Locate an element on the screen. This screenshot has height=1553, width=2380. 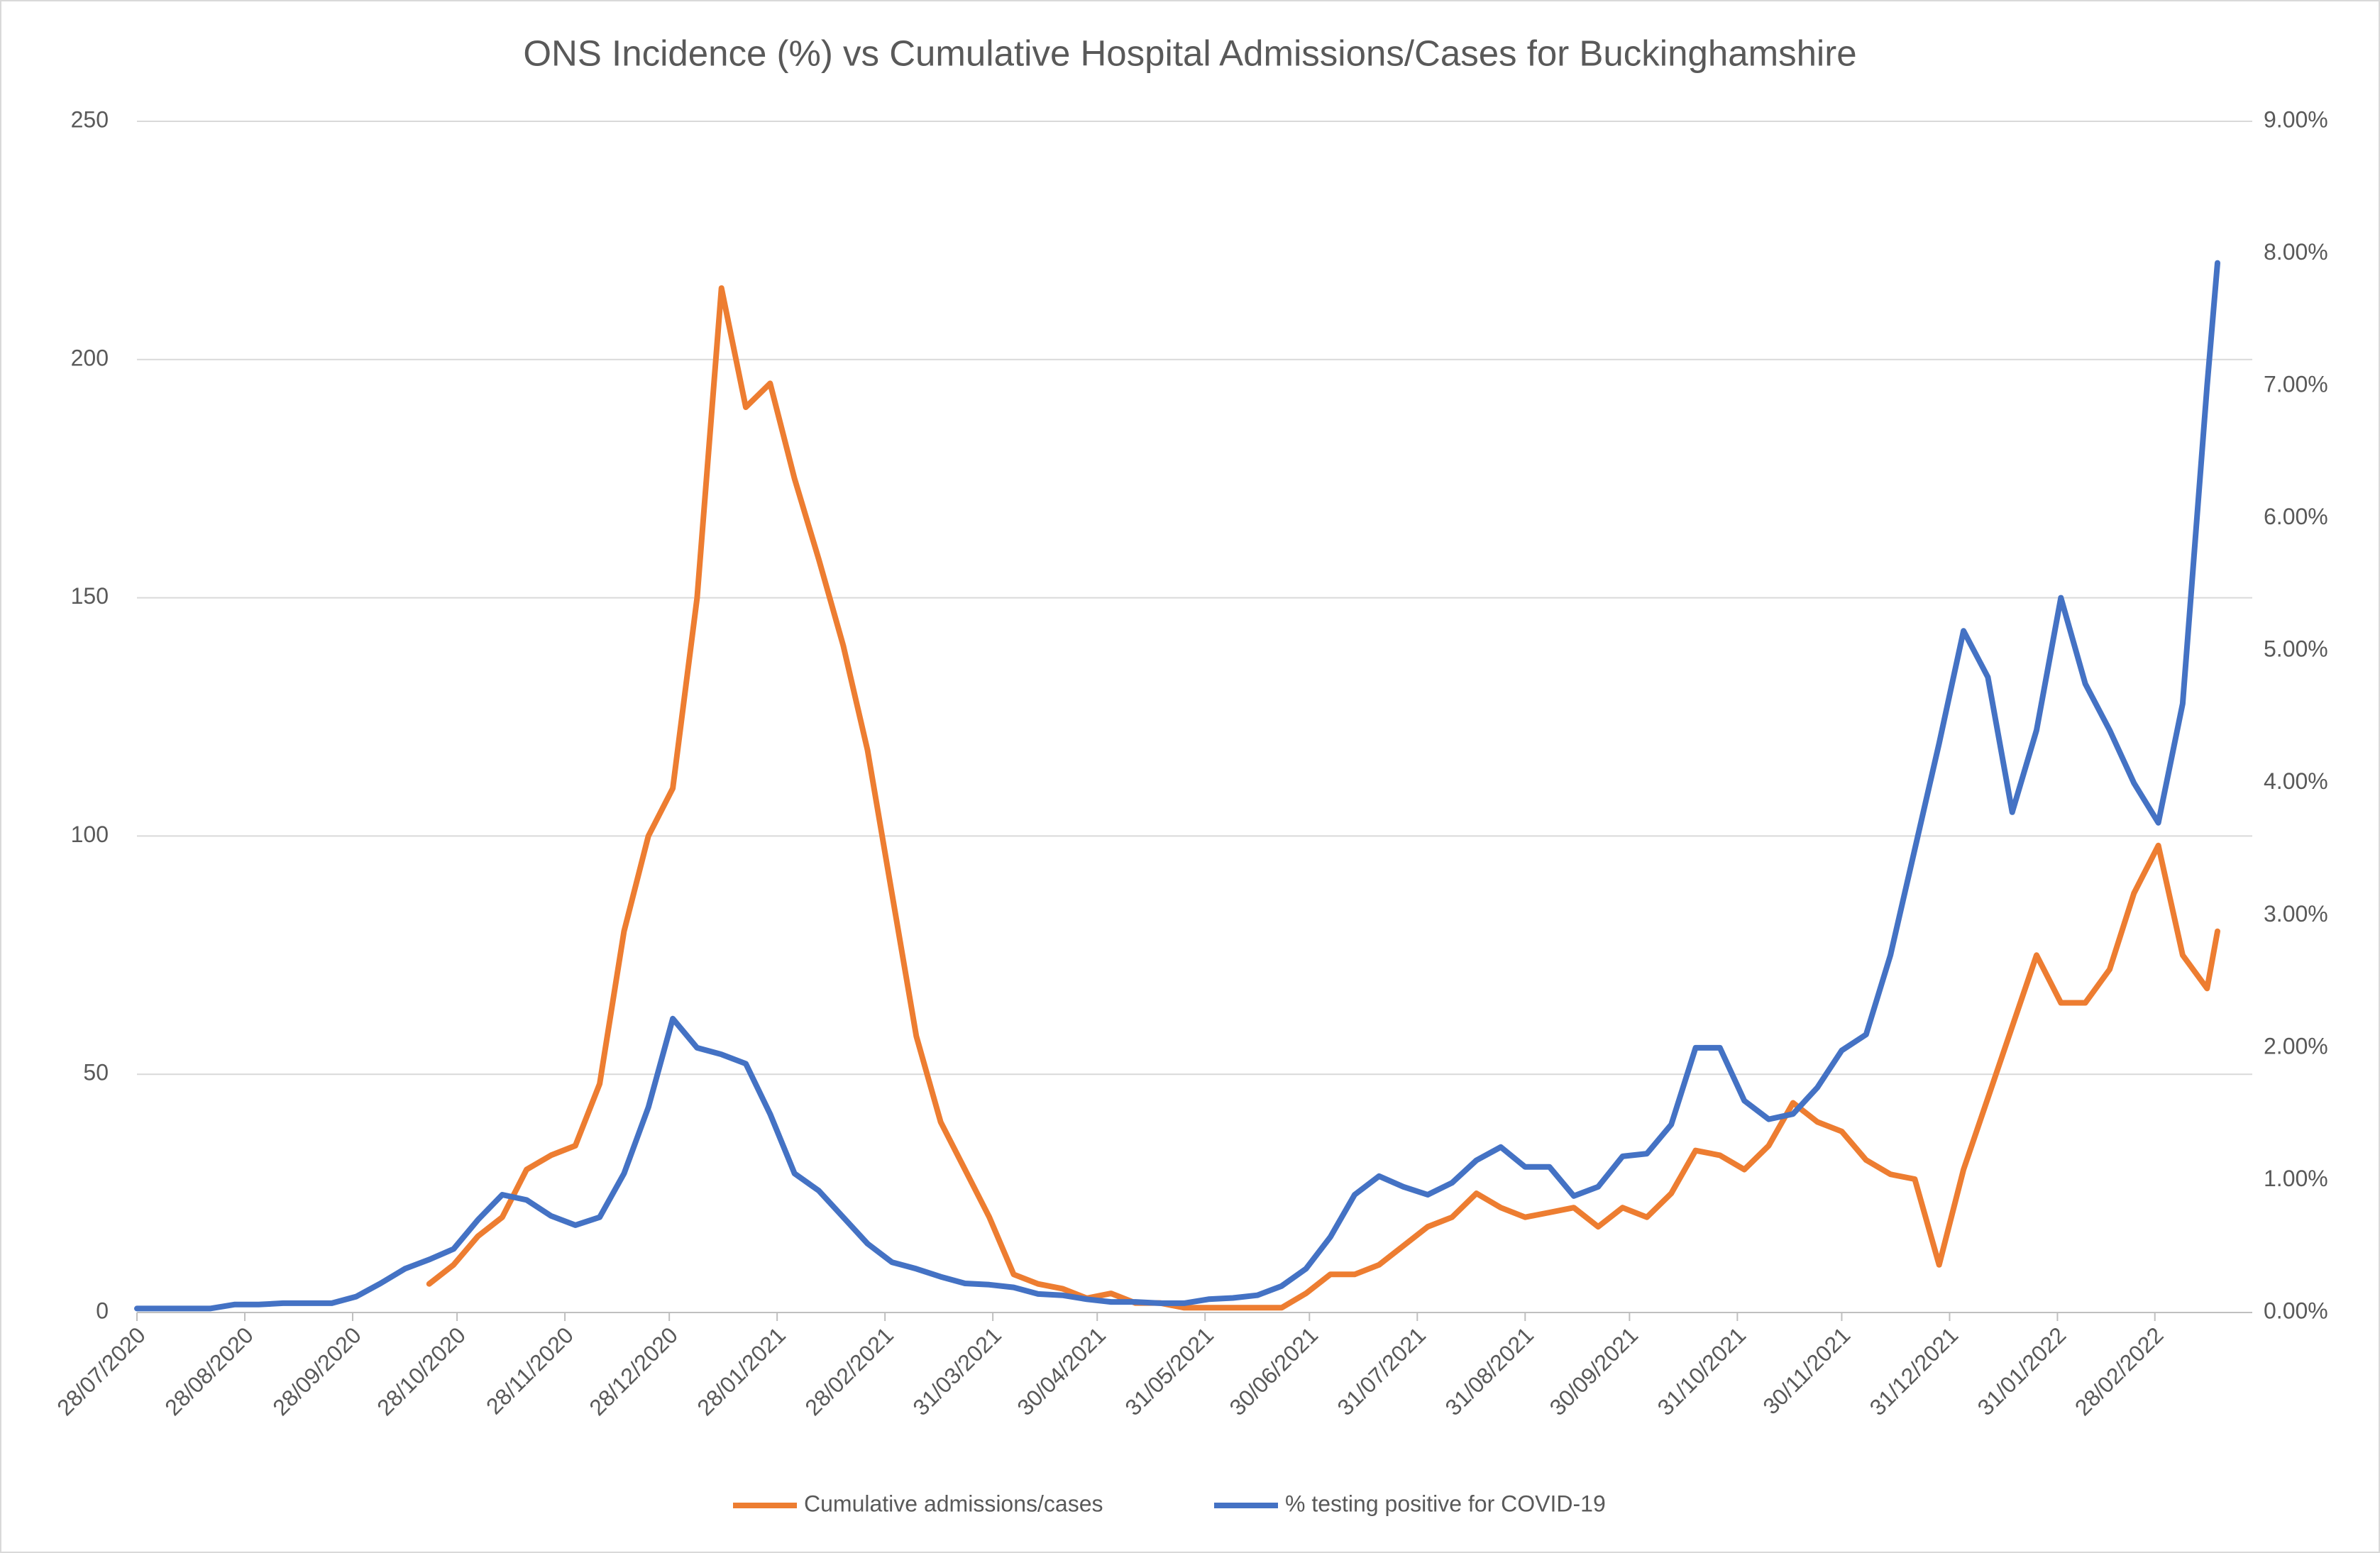
legend-label: Cumulative admissions/cases is located at coordinates (954, 1504).